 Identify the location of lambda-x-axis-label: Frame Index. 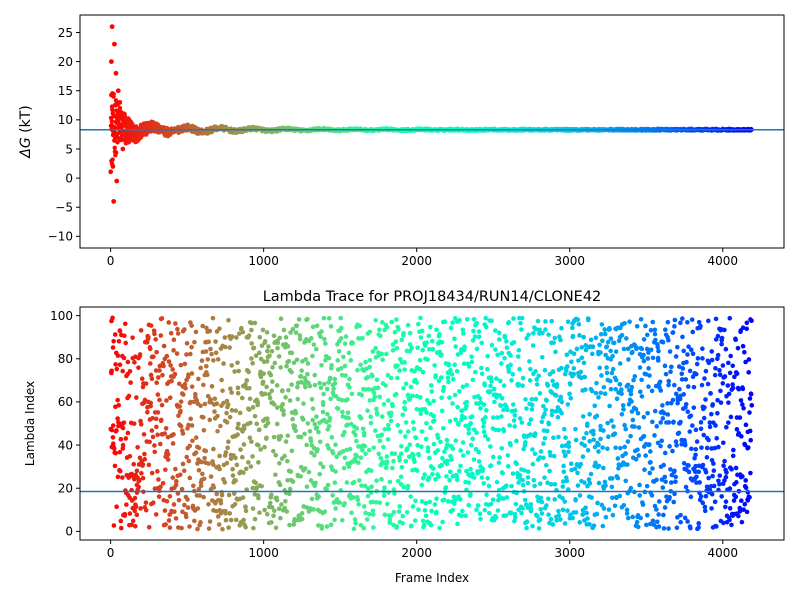
(432, 578).